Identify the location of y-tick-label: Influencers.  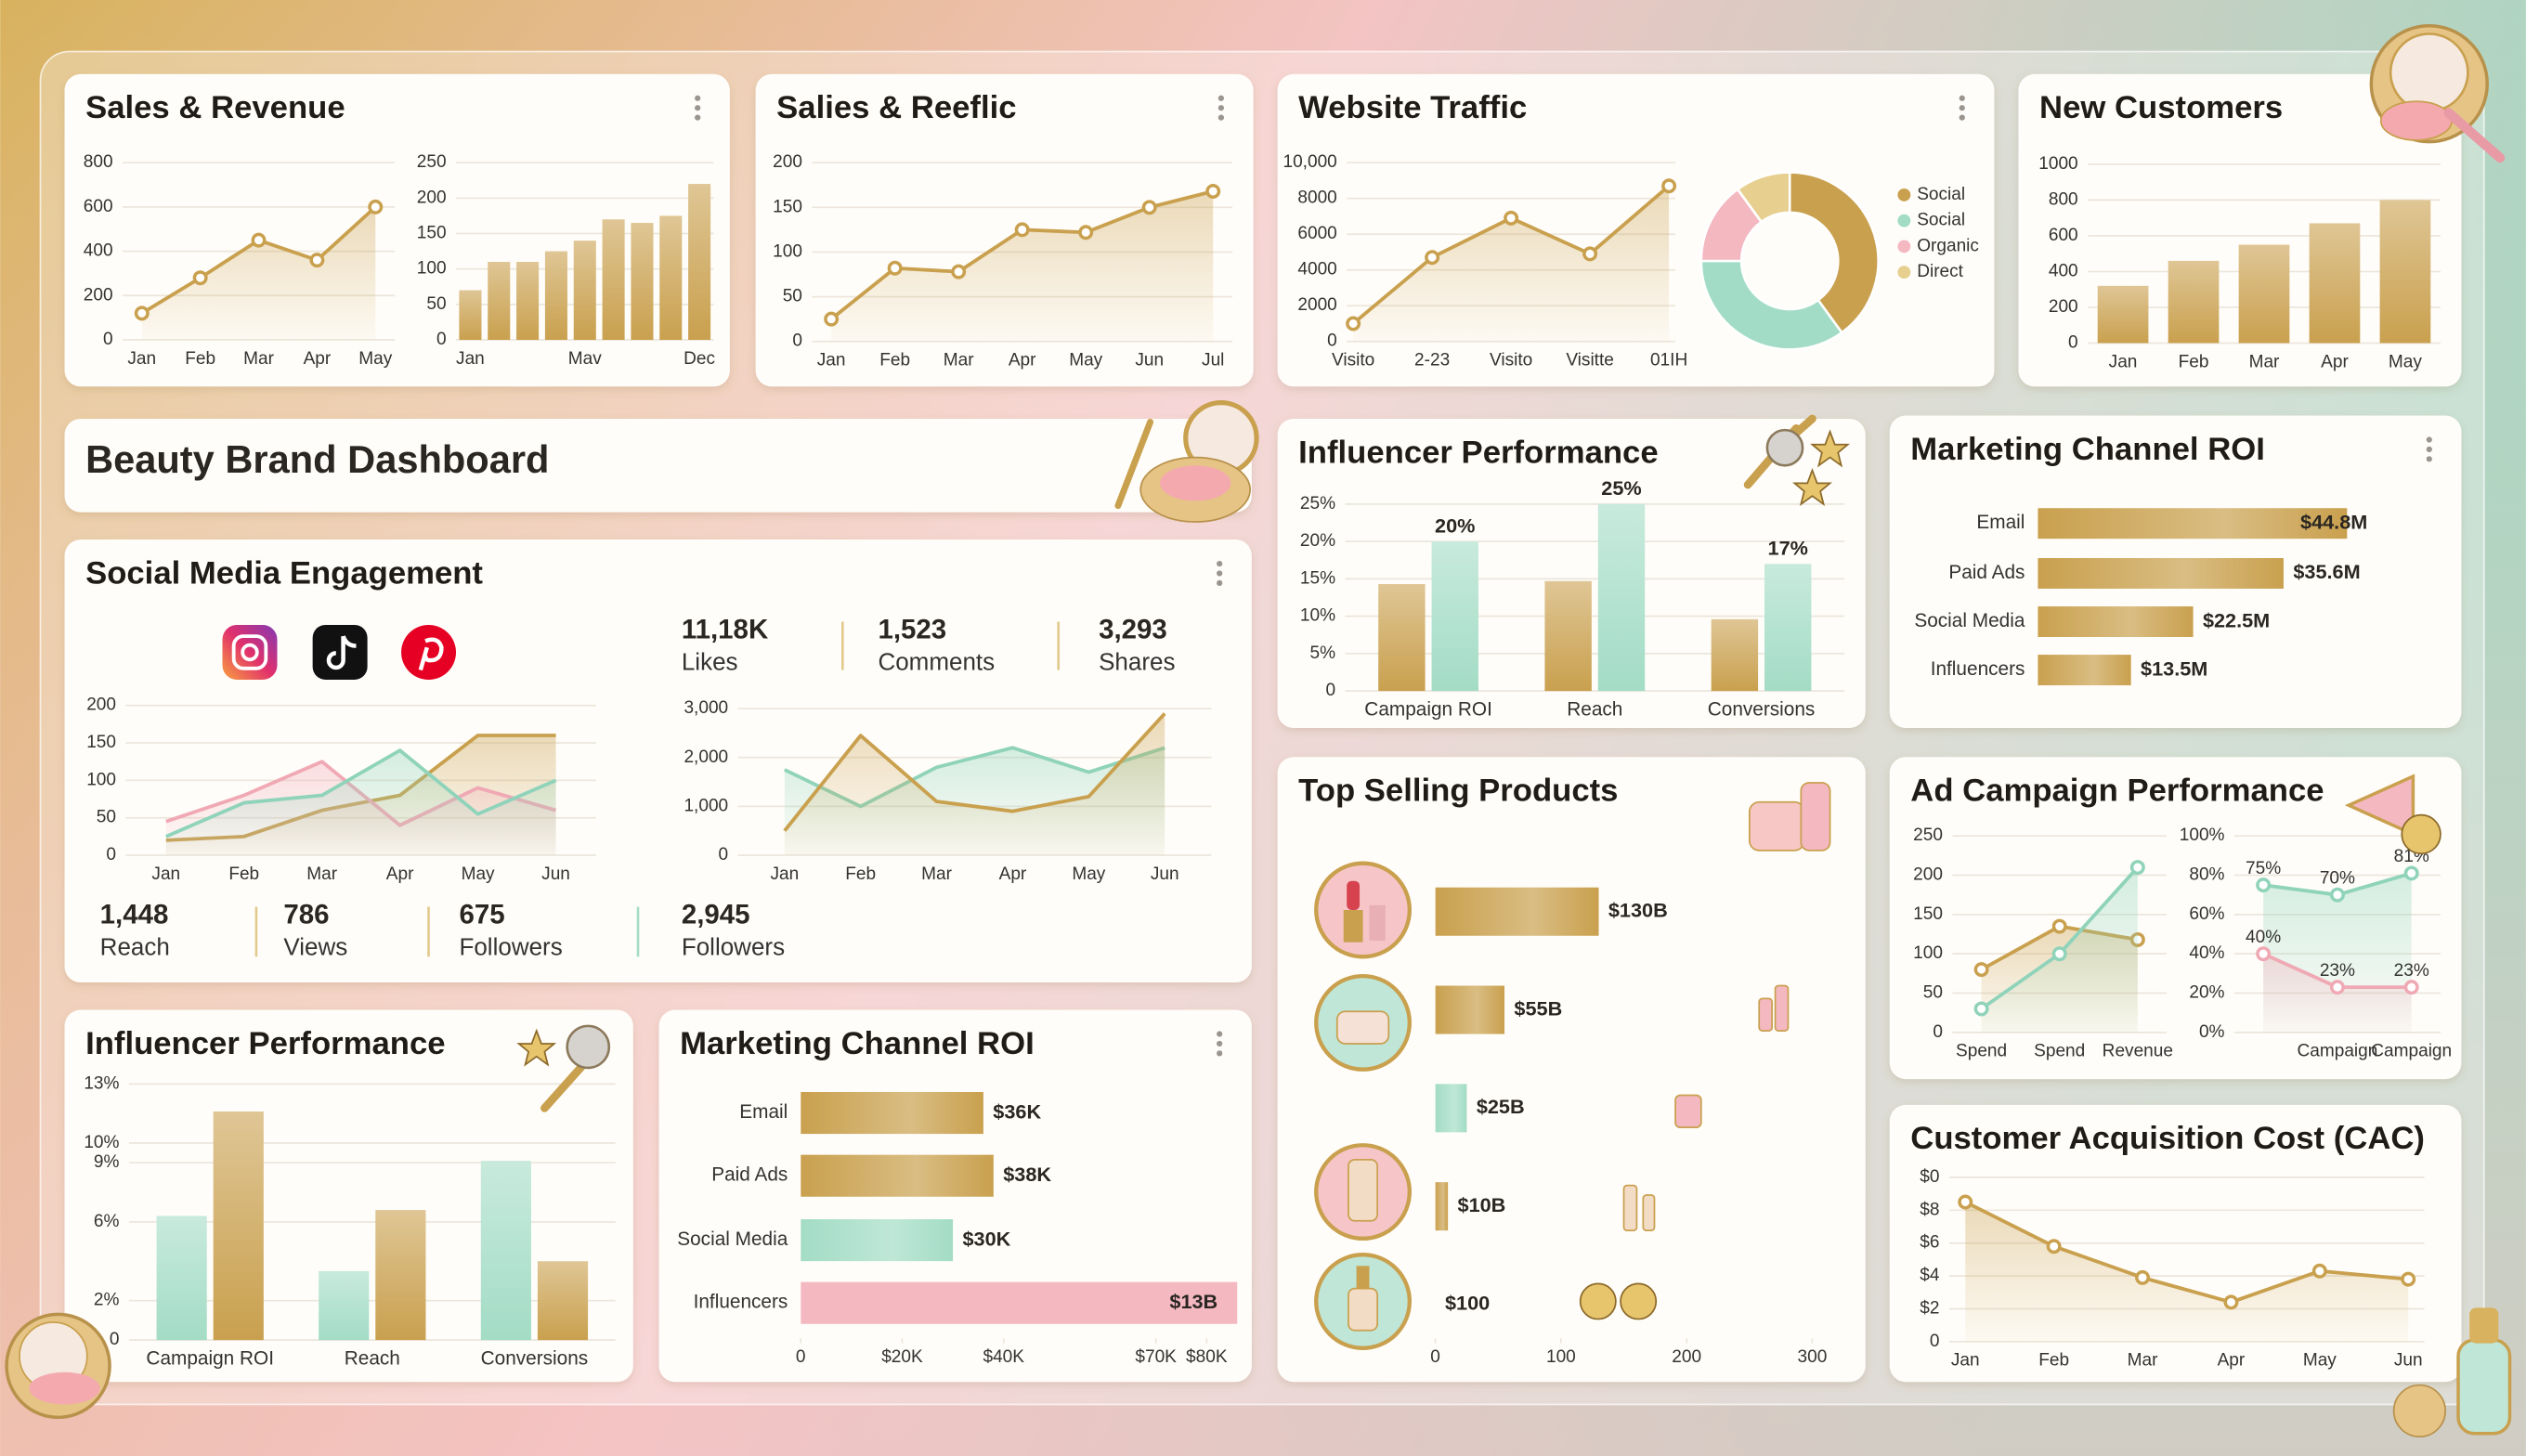
(741, 1302).